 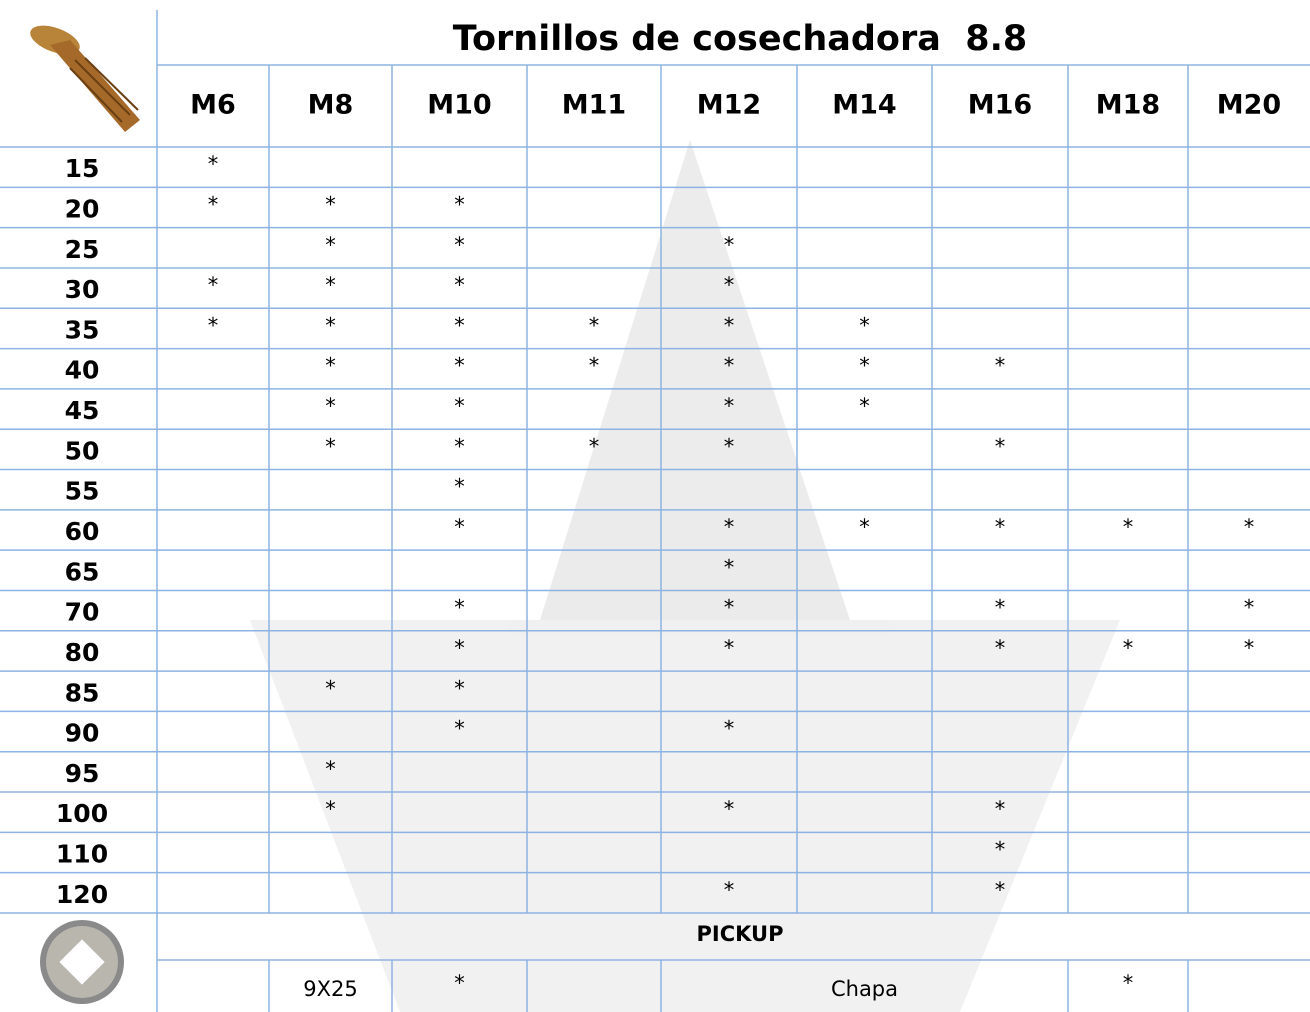 I want to click on pickup-cell: 9X25, so click(x=330, y=989).